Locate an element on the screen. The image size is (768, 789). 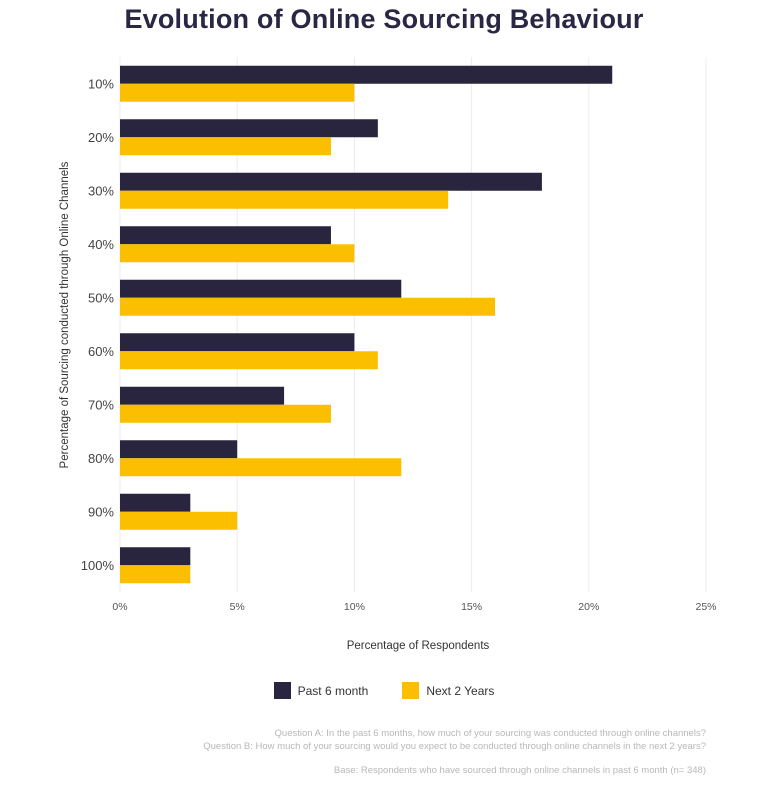
x-tick-label: 15% is located at coordinates (471, 607).